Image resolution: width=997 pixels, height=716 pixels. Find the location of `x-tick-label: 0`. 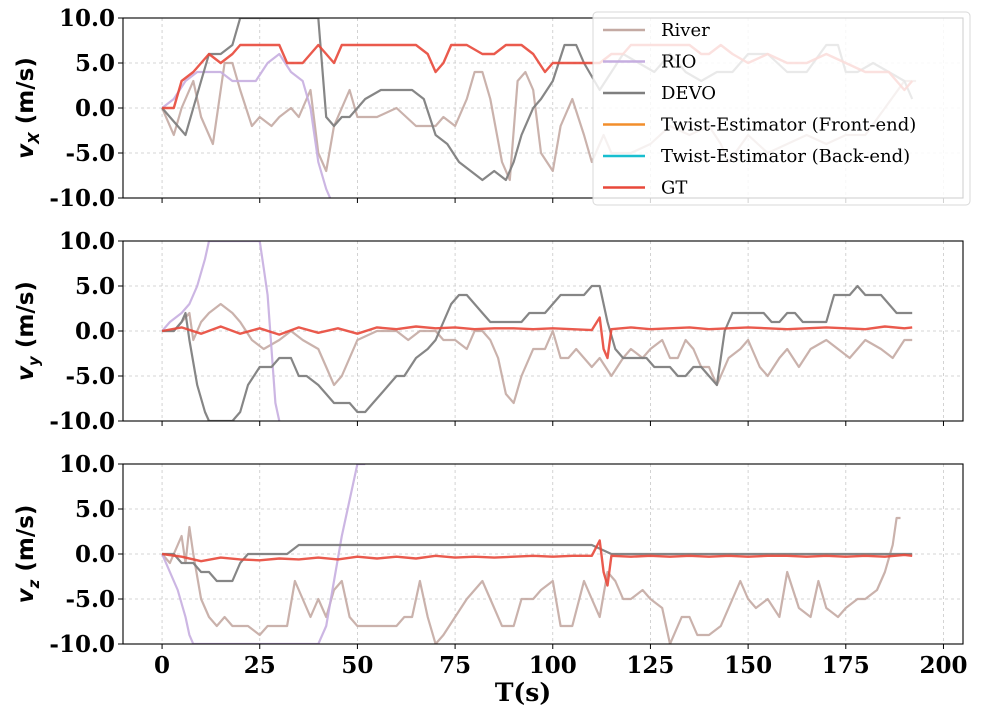

x-tick-label: 0 is located at coordinates (162, 665).